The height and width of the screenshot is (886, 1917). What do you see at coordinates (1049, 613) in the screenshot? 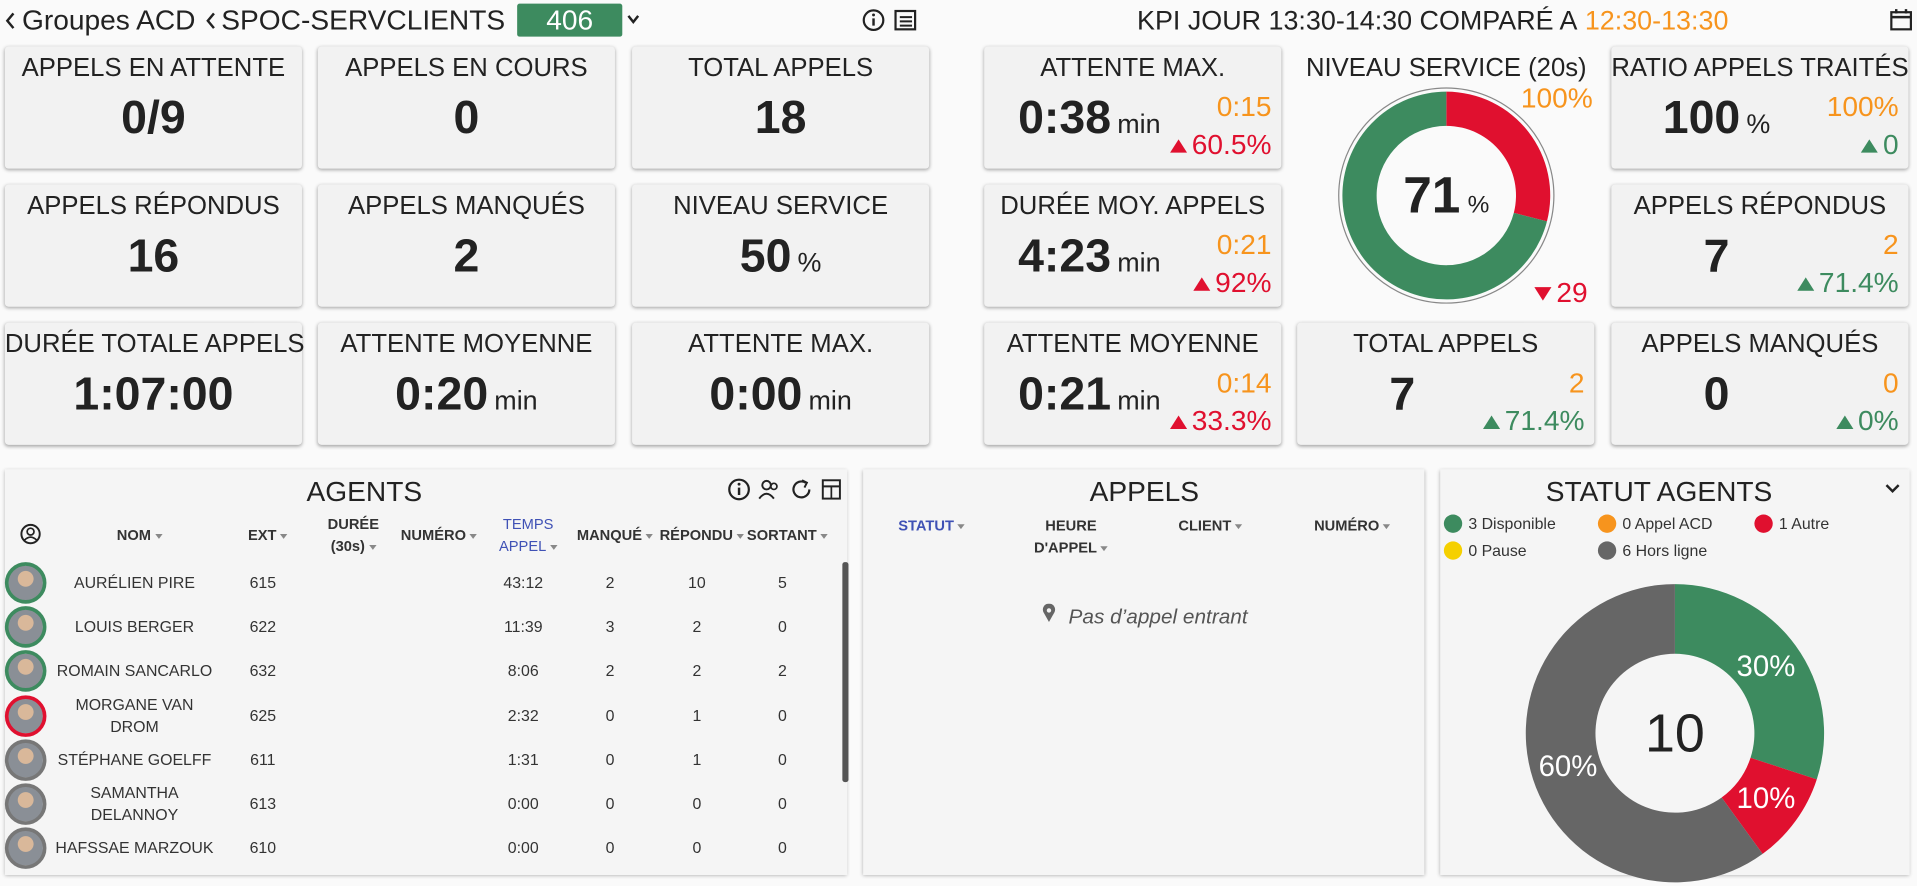
I see `pin-icon-part` at bounding box center [1049, 613].